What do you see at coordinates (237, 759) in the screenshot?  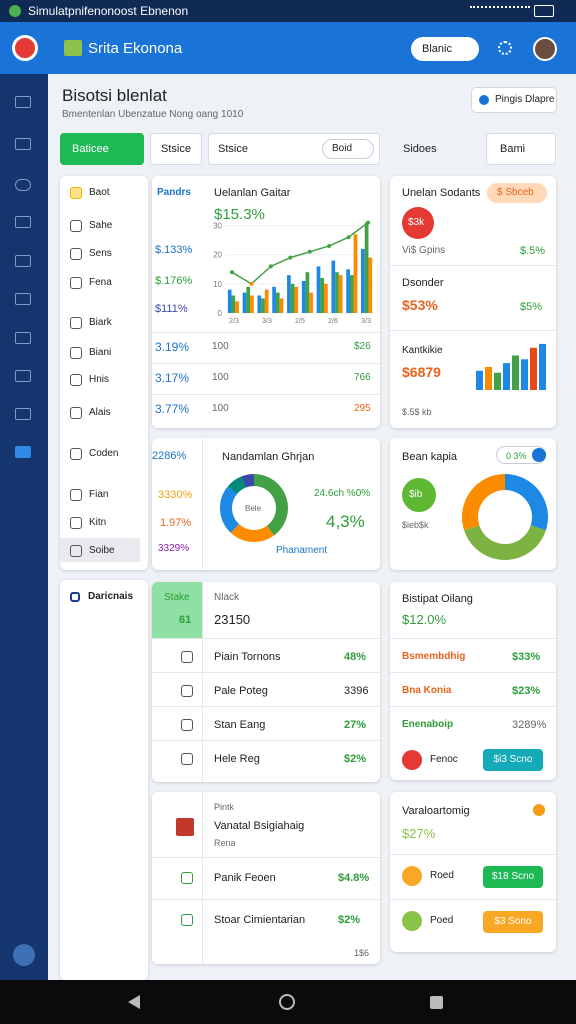 I see `row-label: Hele Reg` at bounding box center [237, 759].